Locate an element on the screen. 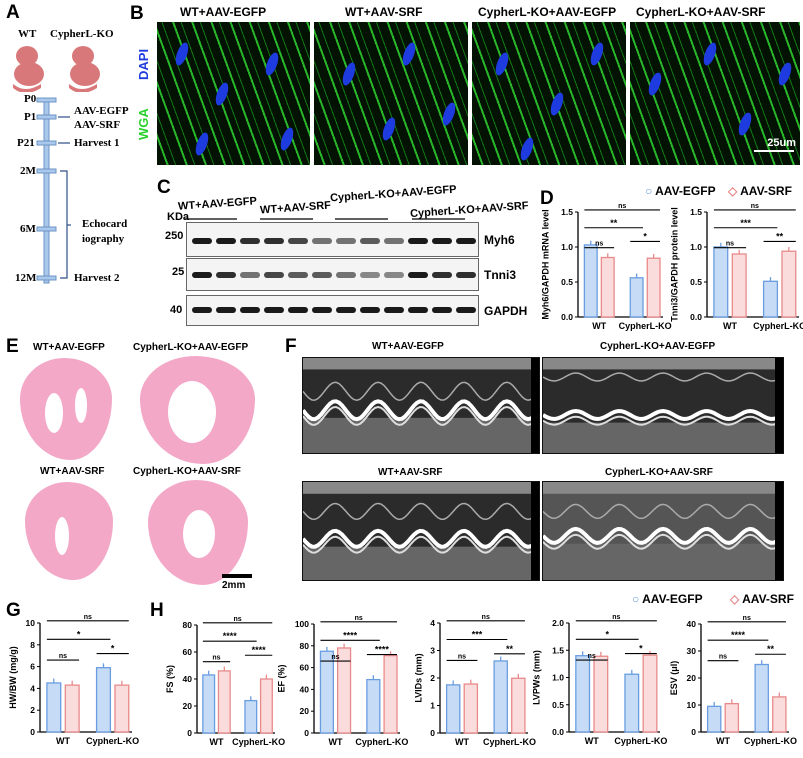  scale-bar-label: 25um is located at coordinates (781, 143).